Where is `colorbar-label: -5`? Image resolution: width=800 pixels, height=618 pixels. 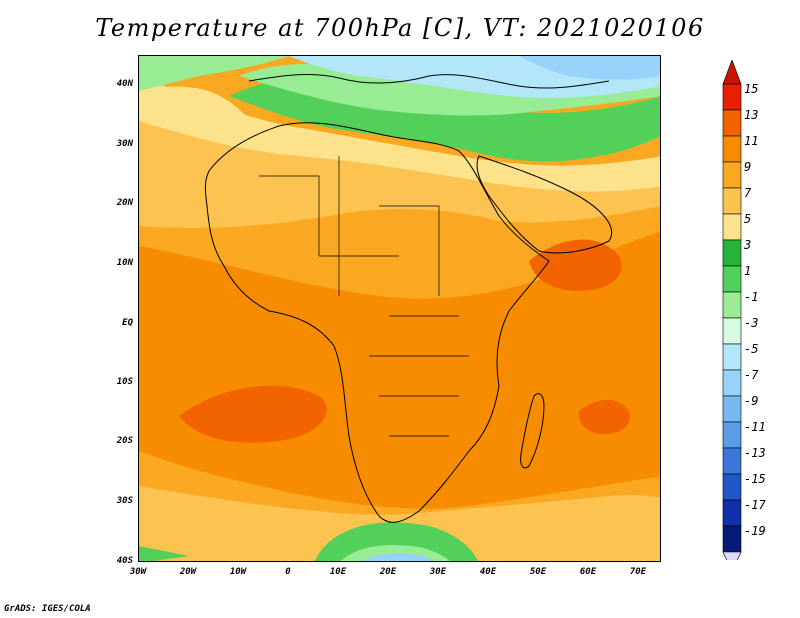
colorbar-label: -5 is located at coordinates (751, 349).